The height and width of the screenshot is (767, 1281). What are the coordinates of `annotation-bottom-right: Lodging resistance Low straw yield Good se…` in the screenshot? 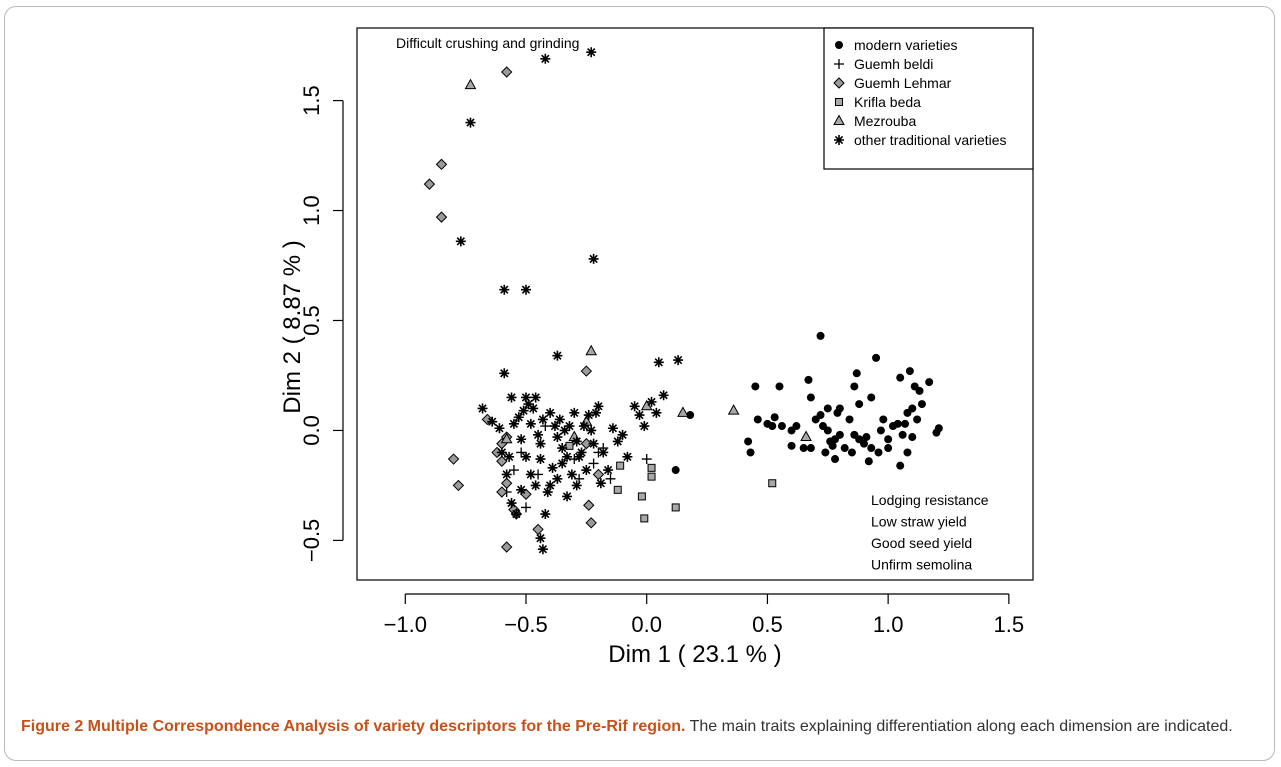 It's located at (930, 532).